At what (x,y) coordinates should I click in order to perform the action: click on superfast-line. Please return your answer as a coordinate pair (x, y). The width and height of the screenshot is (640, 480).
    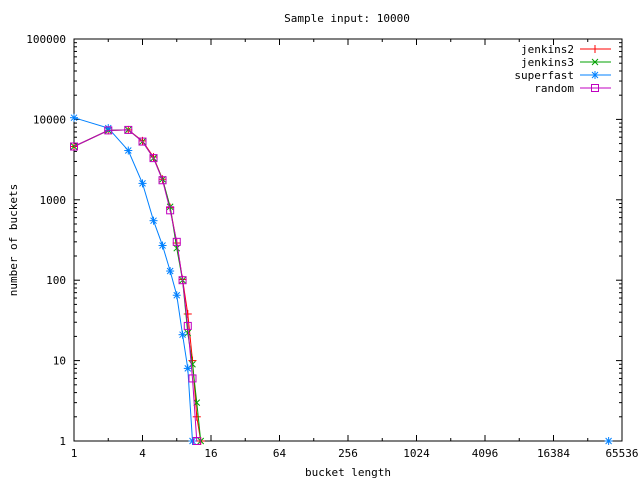
    Looking at the image, I should click on (133, 279).